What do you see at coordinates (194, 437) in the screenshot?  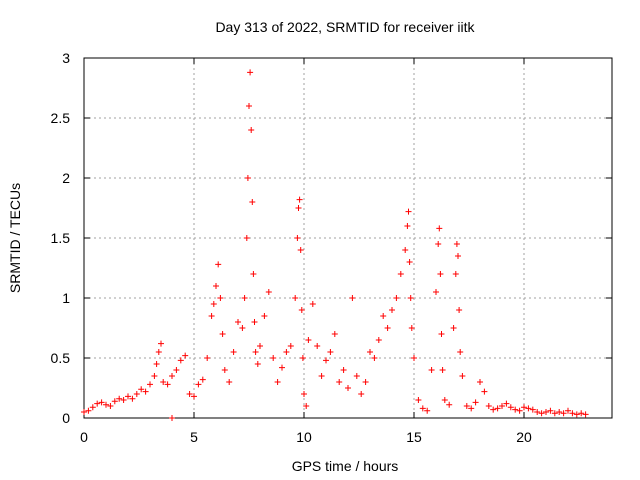 I see `x-tick-label: 5` at bounding box center [194, 437].